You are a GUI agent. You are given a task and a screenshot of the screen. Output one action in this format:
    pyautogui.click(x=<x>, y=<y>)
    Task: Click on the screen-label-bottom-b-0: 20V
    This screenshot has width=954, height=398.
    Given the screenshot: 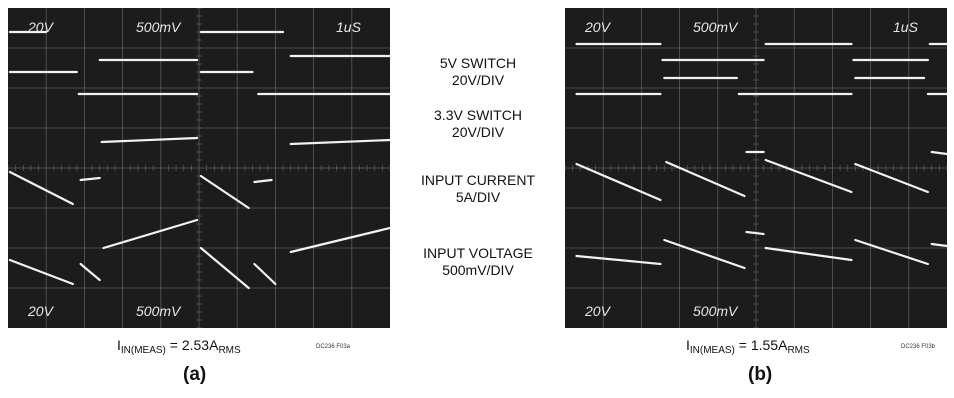 What is the action you would take?
    pyautogui.click(x=598, y=311)
    